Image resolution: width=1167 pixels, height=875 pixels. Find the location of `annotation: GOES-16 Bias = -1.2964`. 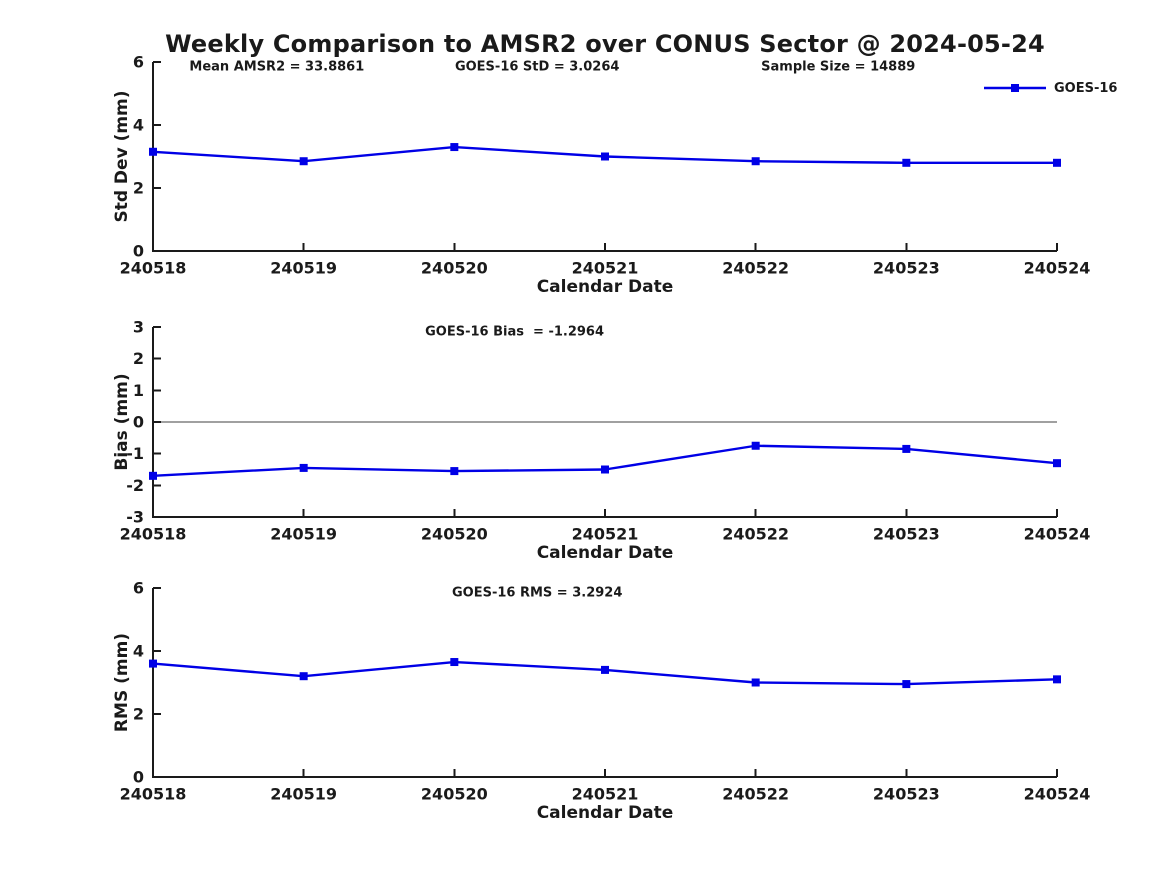

annotation: GOES-16 Bias = -1.2964 is located at coordinates (514, 332).